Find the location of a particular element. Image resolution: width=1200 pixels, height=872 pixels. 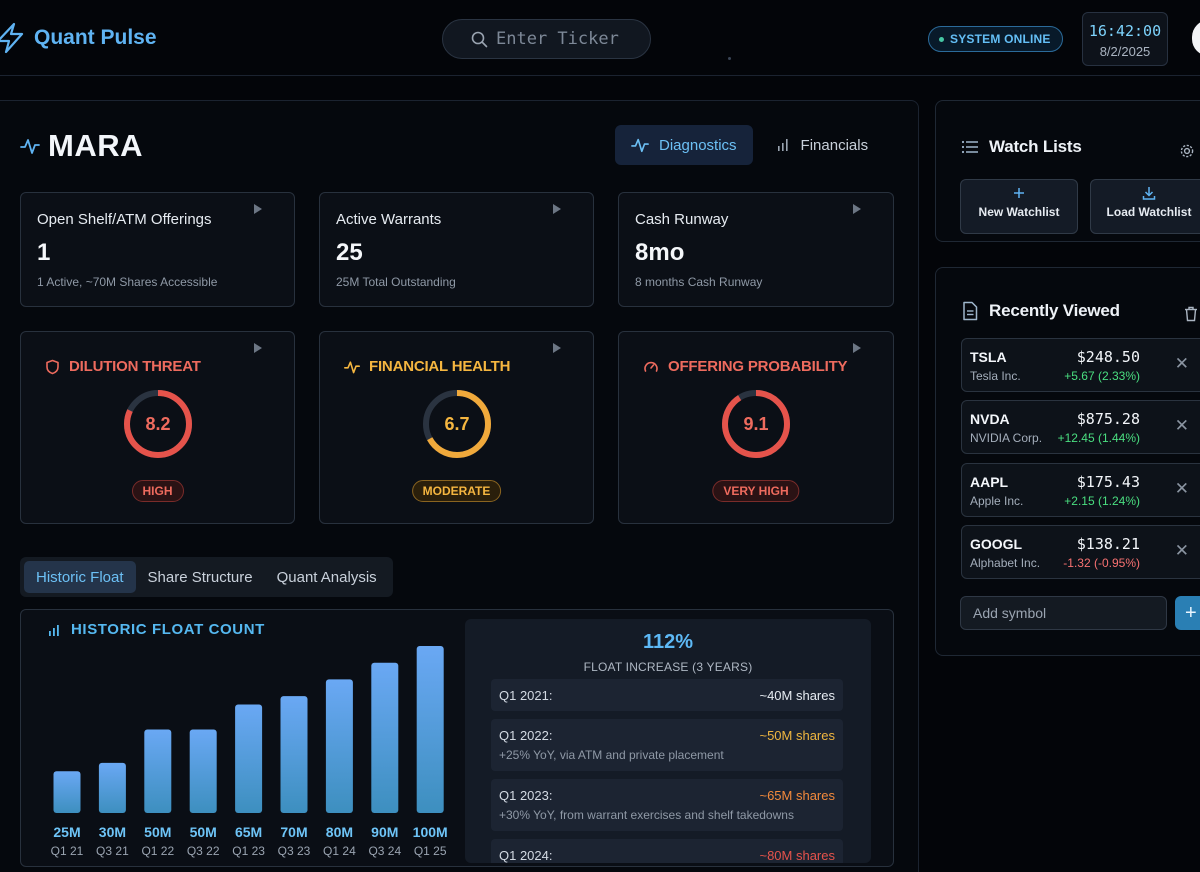

gauge-title-label: FINANCIAL HEALTH is located at coordinates (440, 366).